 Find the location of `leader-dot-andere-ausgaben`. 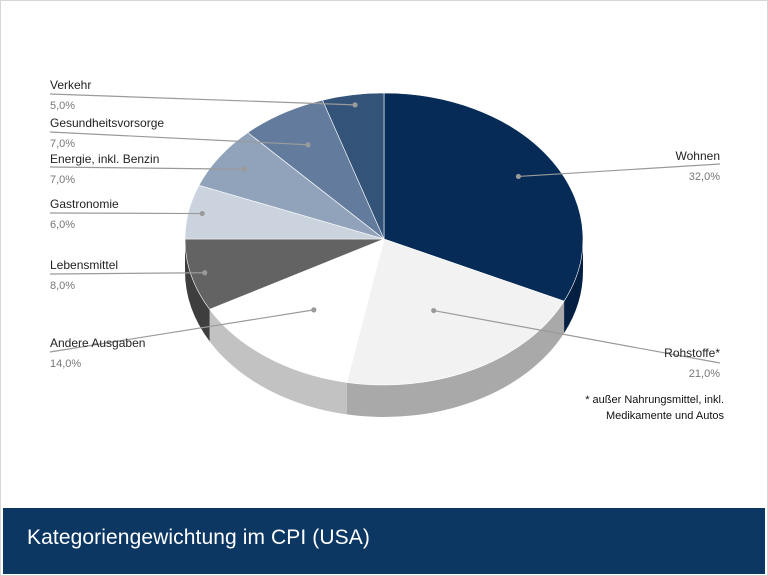

leader-dot-andere-ausgaben is located at coordinates (314, 310).